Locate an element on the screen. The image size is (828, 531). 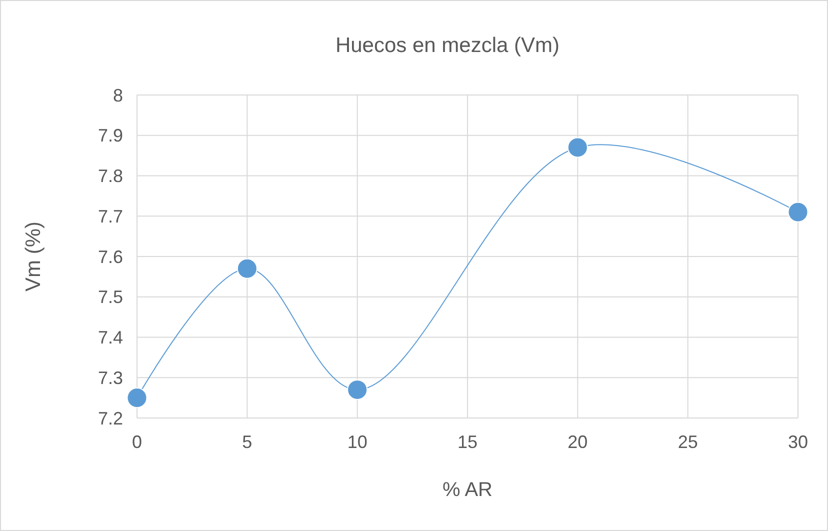
x-tick-label: 25 is located at coordinates (688, 442).